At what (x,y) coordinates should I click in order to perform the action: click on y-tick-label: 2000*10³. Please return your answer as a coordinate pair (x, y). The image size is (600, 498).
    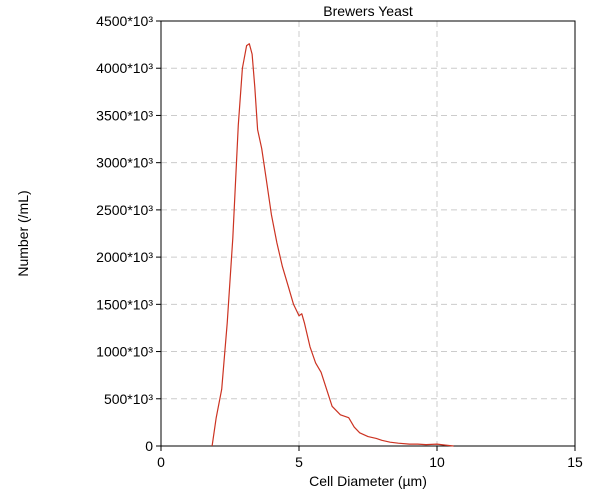
    Looking at the image, I should click on (124, 257).